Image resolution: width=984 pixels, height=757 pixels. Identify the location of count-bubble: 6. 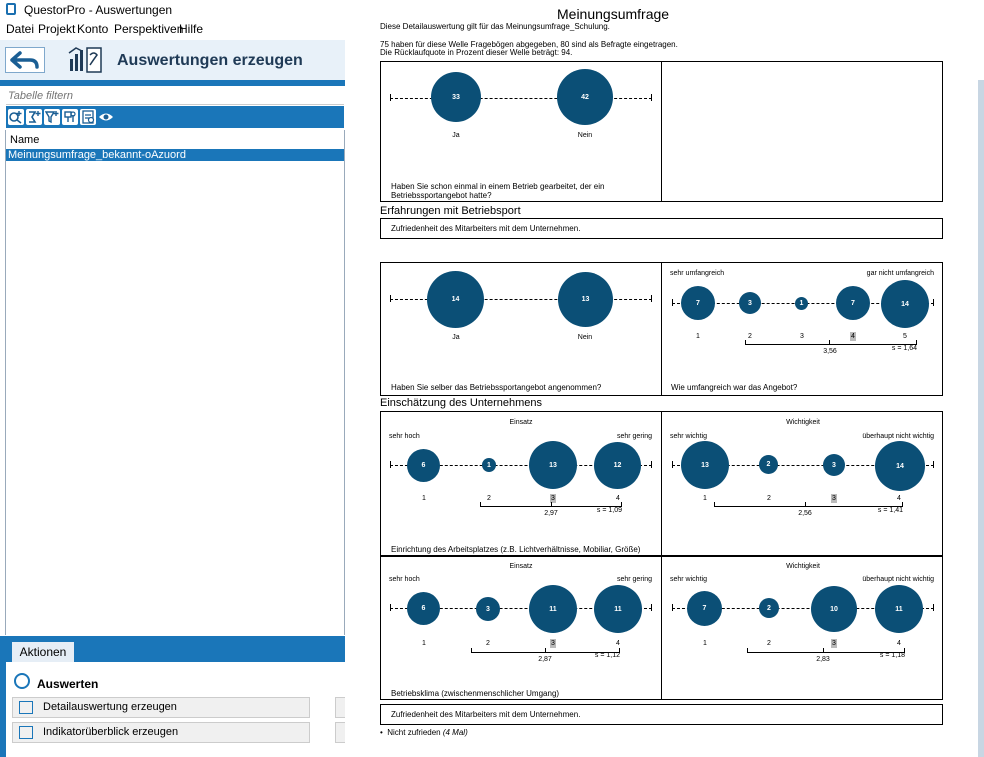
(423, 608).